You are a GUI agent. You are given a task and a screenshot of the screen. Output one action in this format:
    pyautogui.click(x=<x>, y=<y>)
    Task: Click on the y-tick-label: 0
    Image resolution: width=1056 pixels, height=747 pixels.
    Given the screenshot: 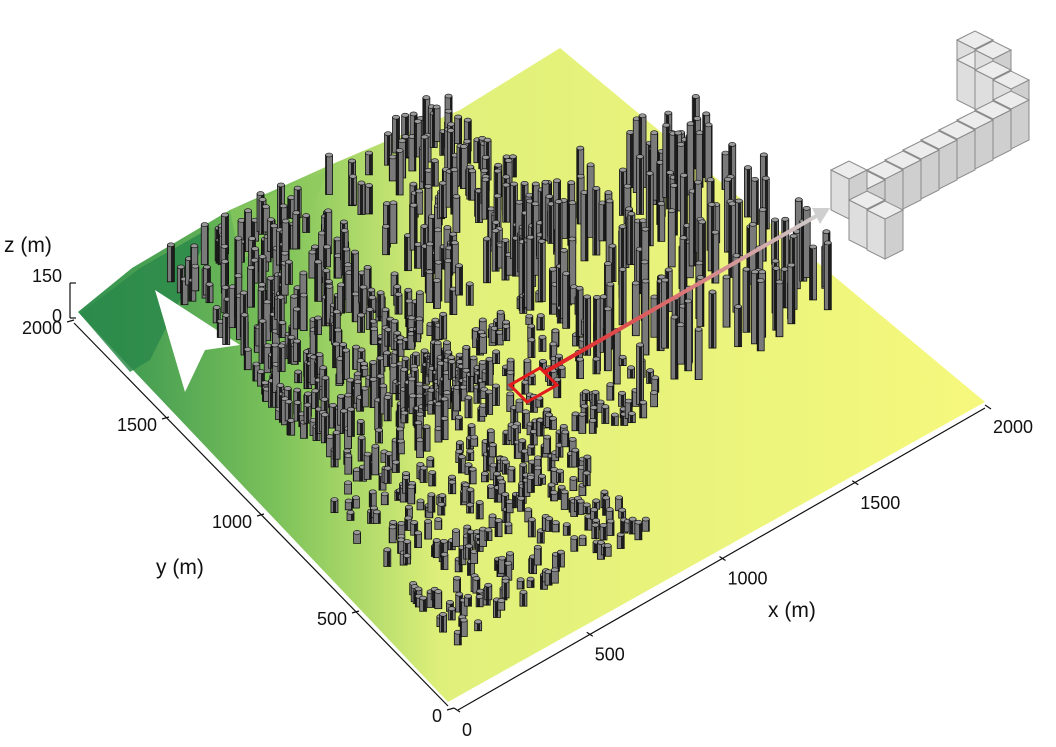 What is the action you would take?
    pyautogui.click(x=437, y=716)
    